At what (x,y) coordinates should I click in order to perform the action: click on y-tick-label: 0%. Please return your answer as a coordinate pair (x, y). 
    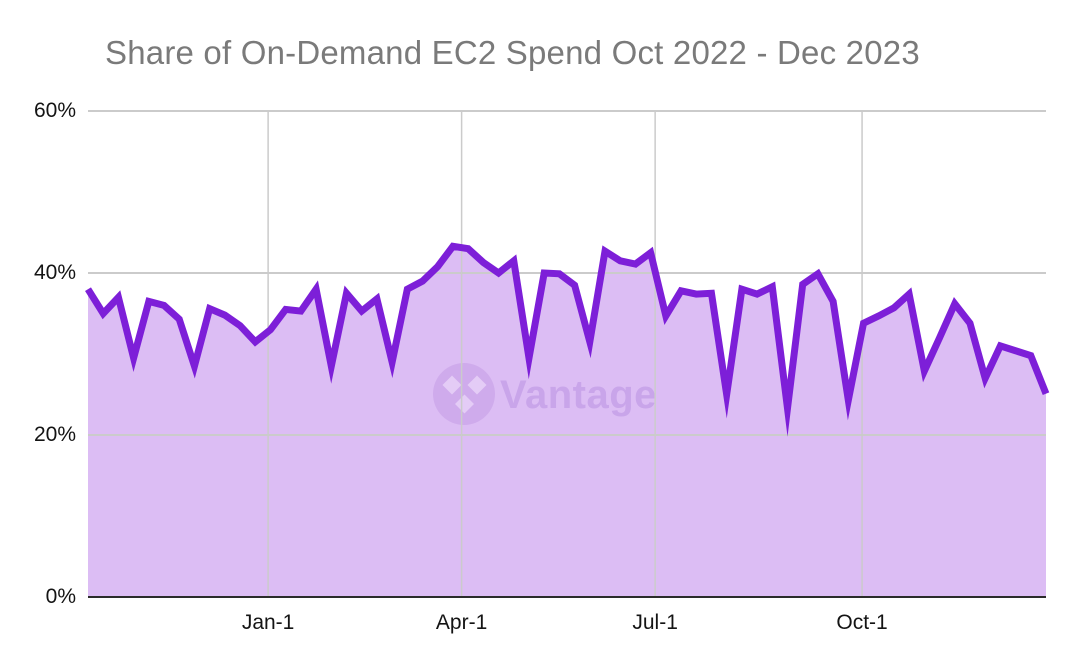
    Looking at the image, I should click on (60, 596).